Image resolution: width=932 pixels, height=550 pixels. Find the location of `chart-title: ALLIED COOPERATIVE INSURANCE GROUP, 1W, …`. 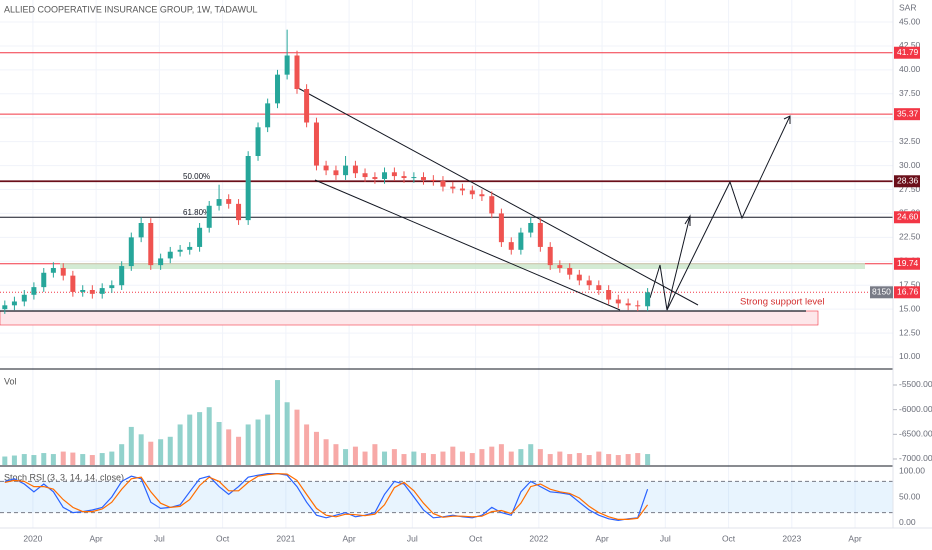

chart-title: ALLIED COOPERATIVE INSURANCE GROUP, 1W, … is located at coordinates (131, 9).